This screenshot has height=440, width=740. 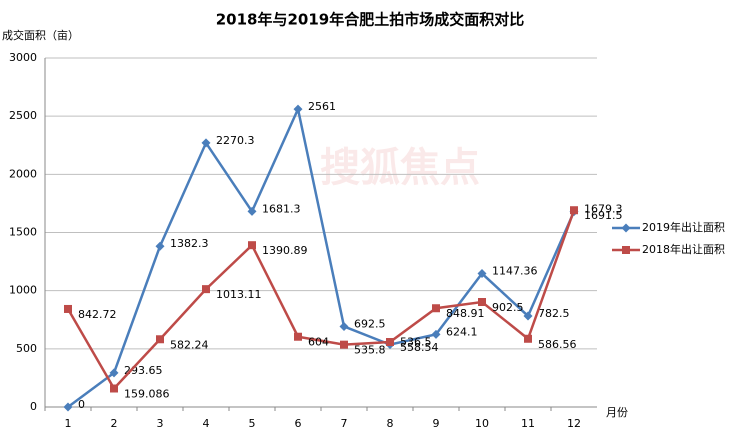 I want to click on x-axis-title: 月份, so click(x=617, y=412).